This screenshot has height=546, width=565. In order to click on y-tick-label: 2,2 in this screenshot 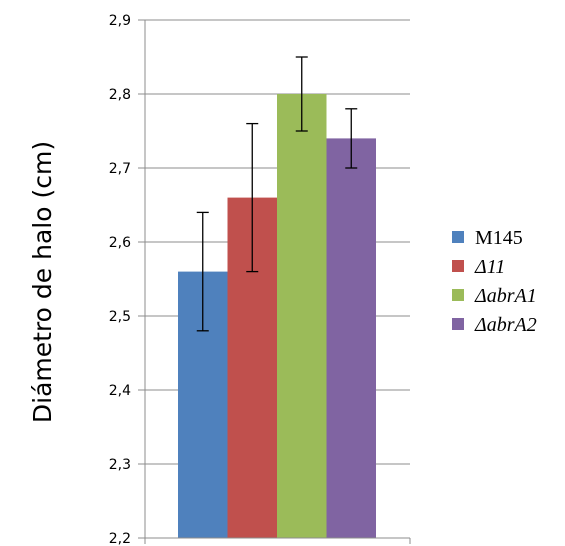, I will do `click(120, 538)`.